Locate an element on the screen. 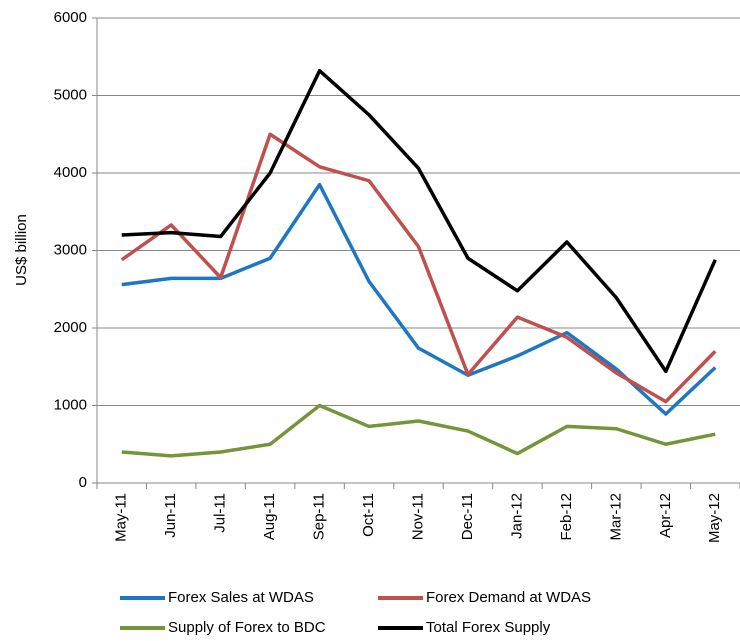 The image size is (740, 641). x-tick-label: May-11 is located at coordinates (121, 517).